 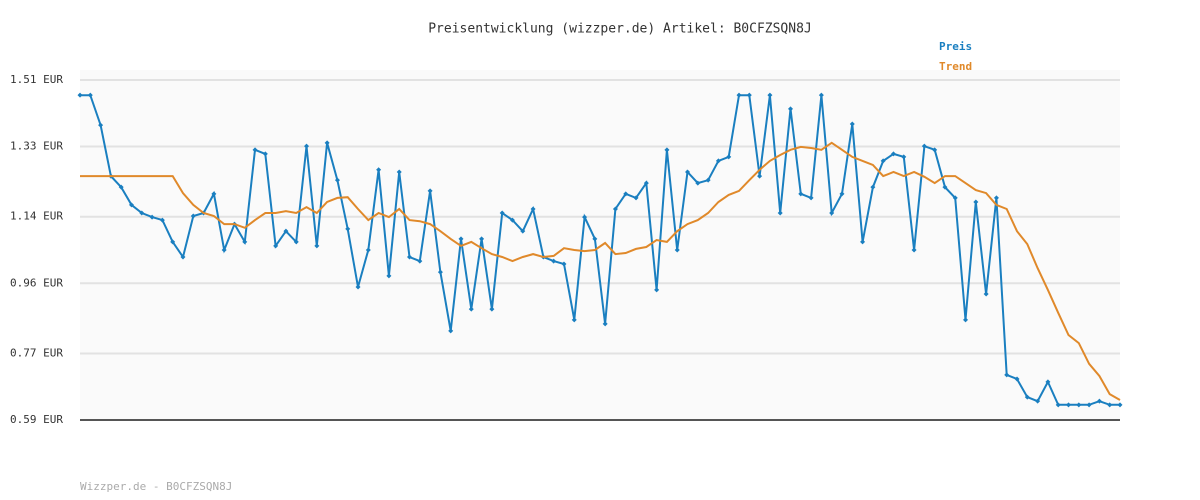 I want to click on y-tick-label: 0.96 EUR, so click(x=36, y=282).